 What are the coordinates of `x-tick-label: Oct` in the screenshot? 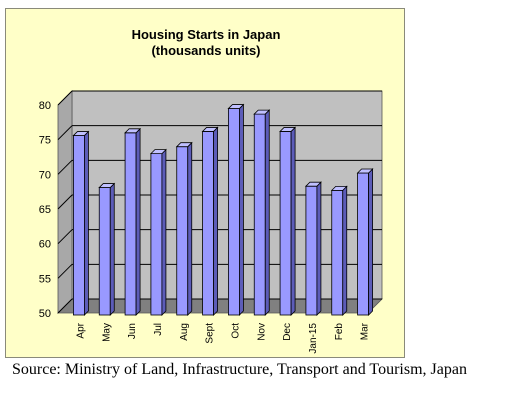 It's located at (236, 331).